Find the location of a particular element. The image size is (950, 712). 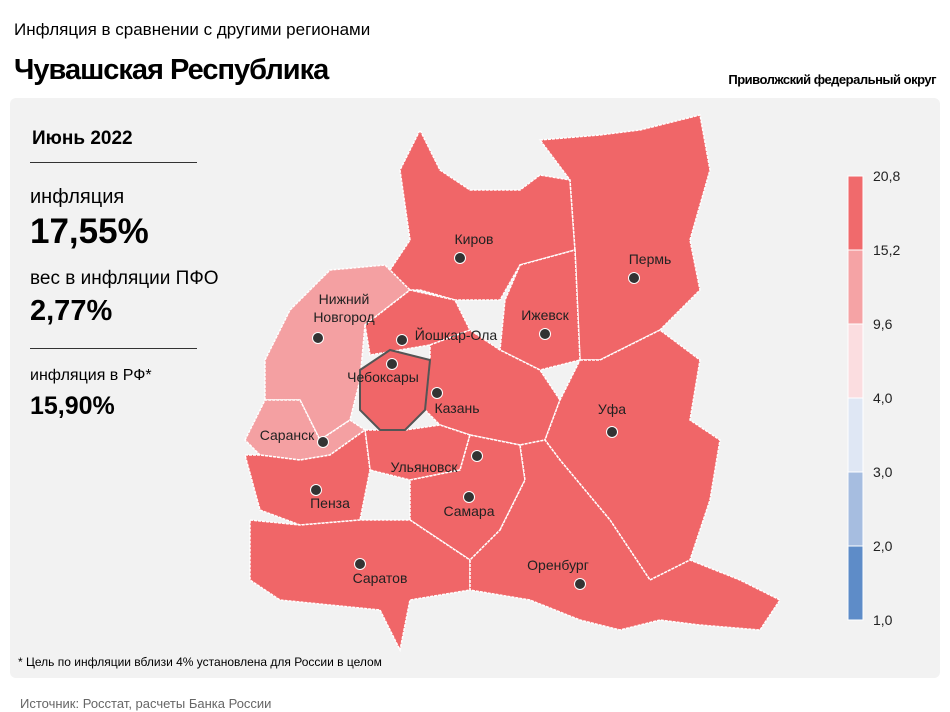

city-label: Оренбург is located at coordinates (558, 565).